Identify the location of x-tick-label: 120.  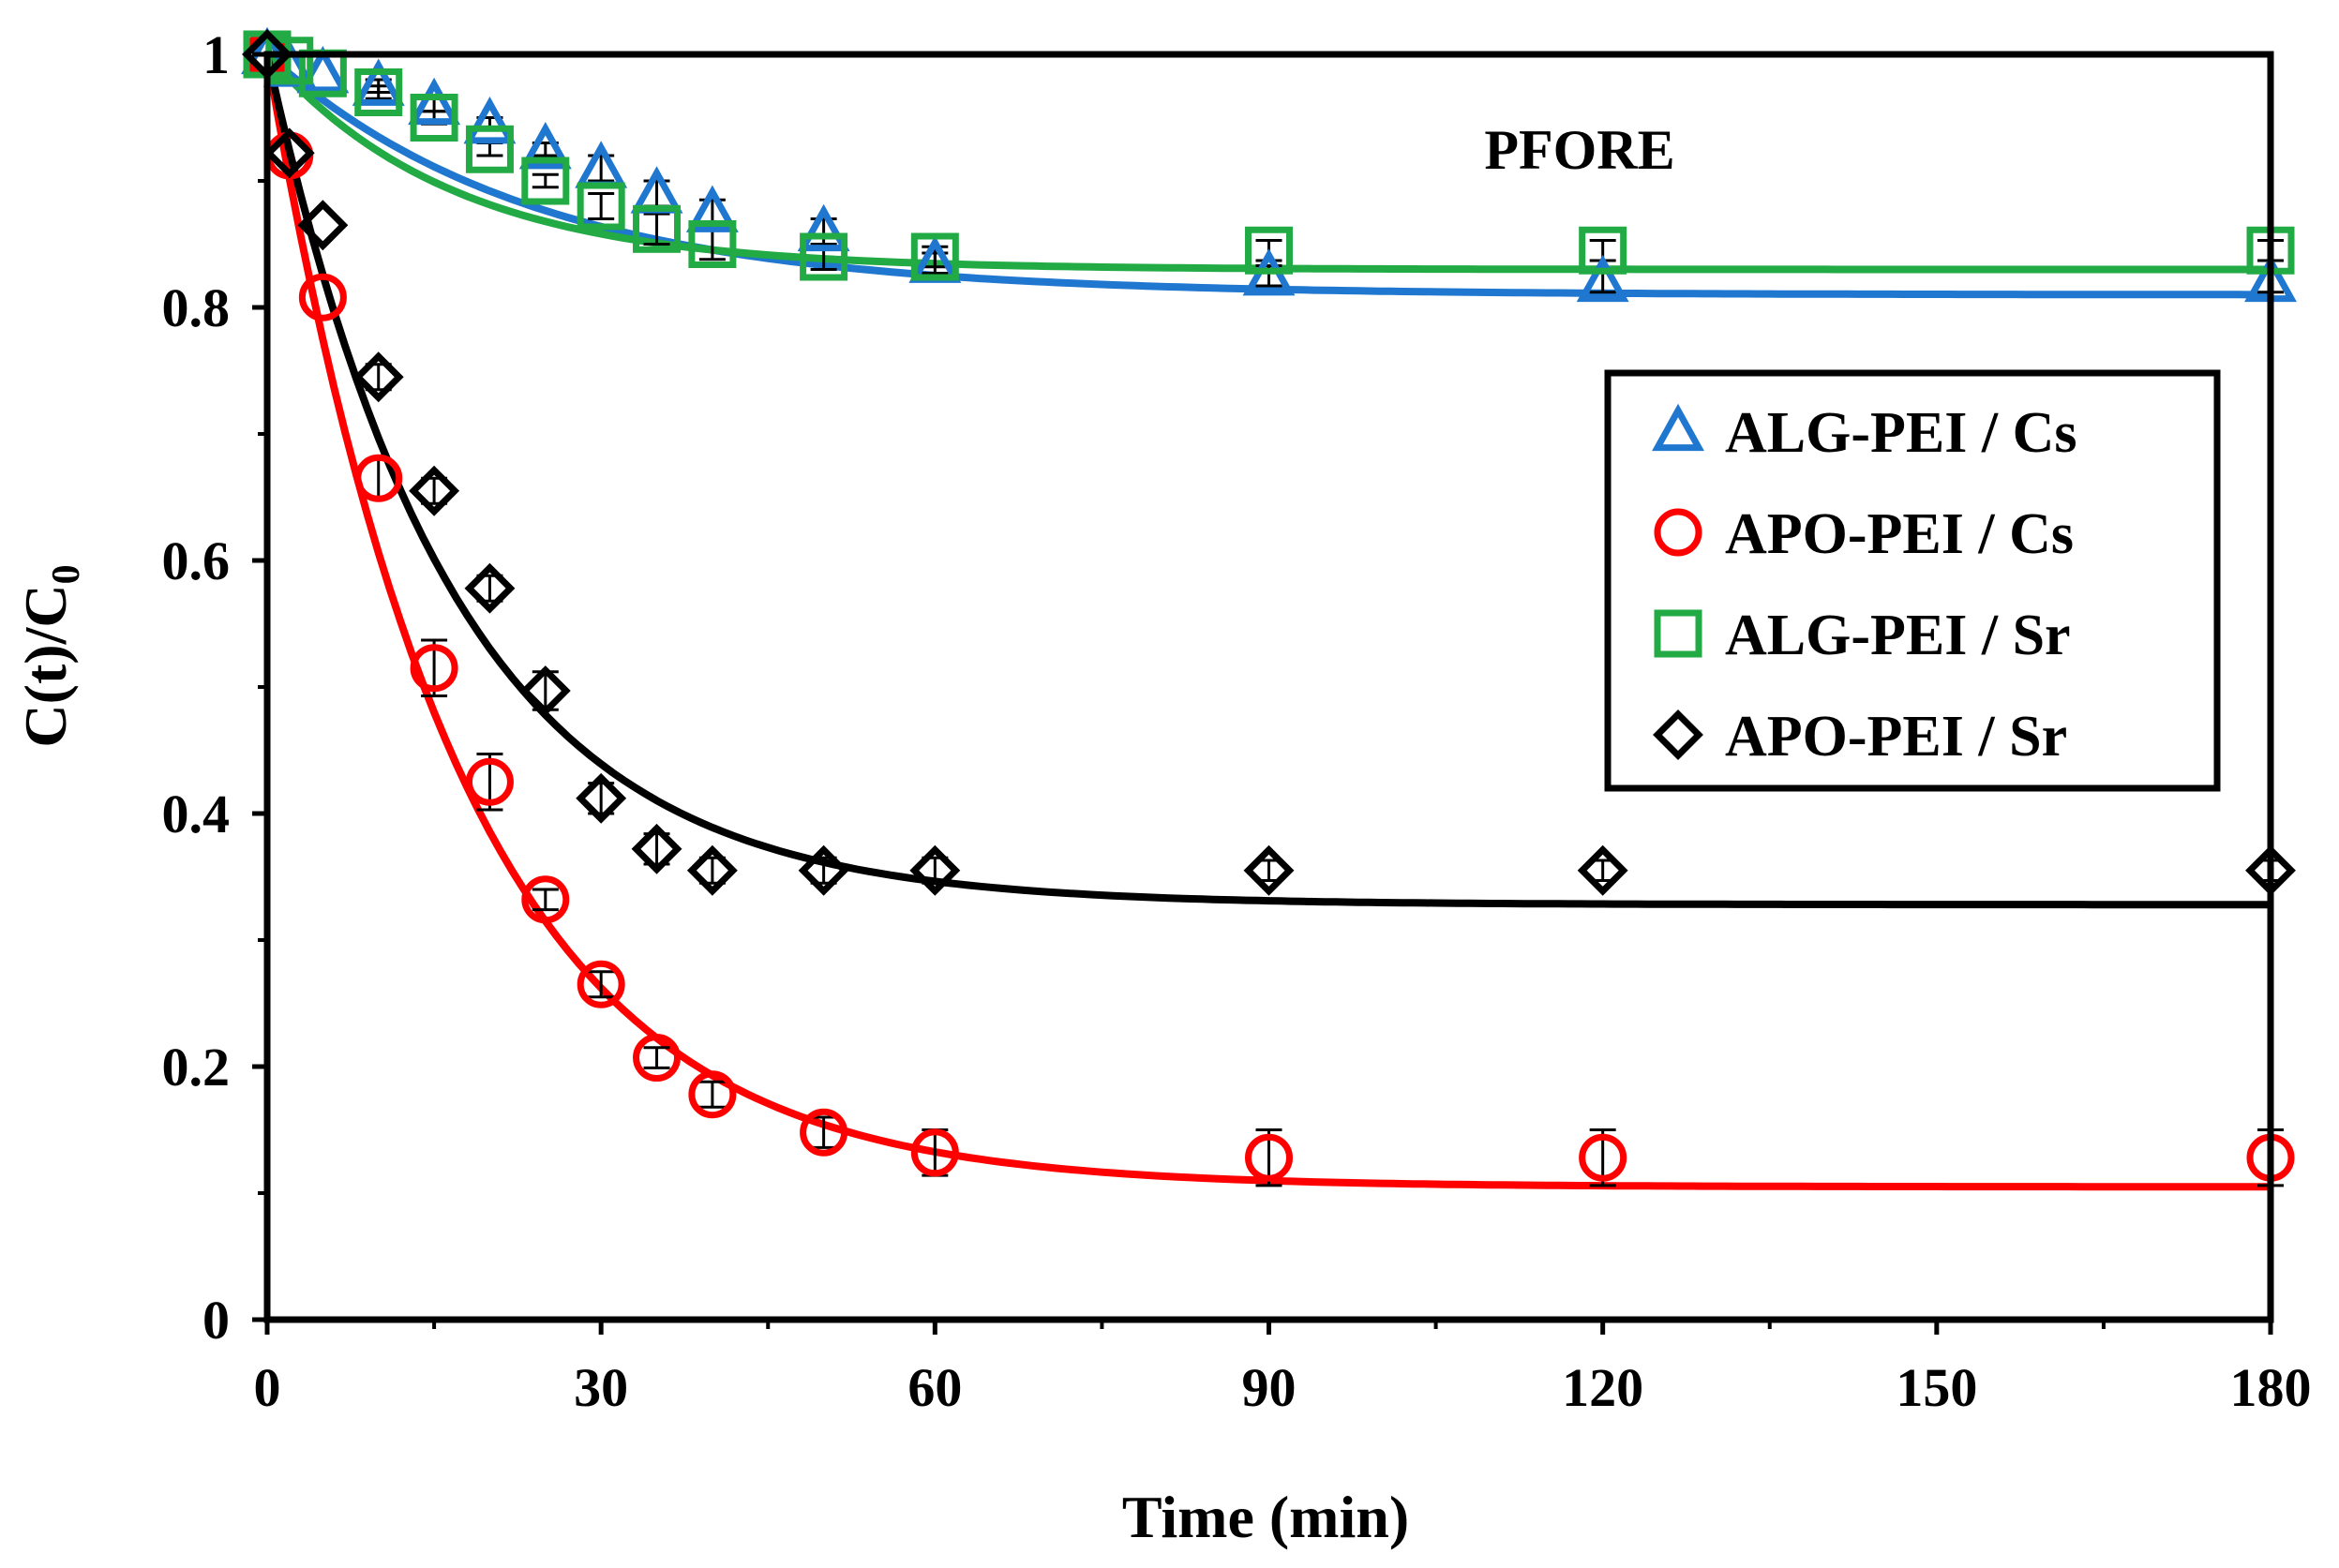
(1602, 1388).